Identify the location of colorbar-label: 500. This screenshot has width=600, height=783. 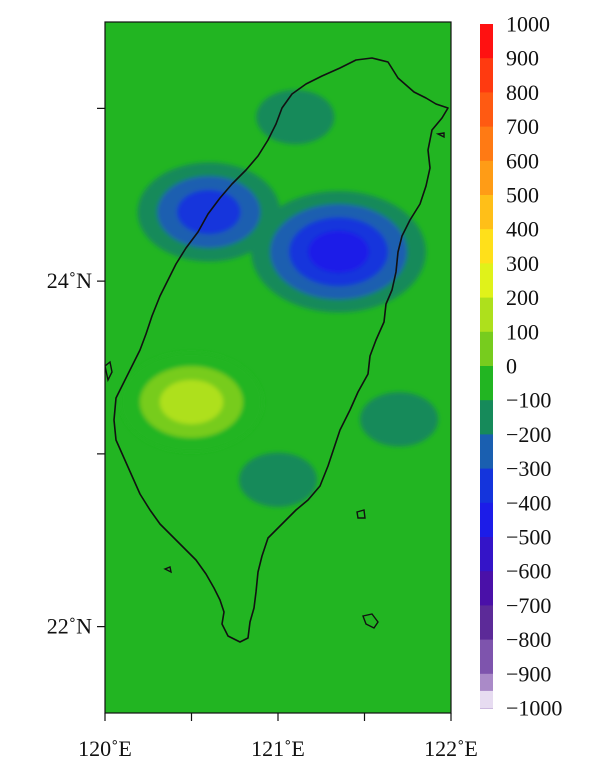
(522, 195).